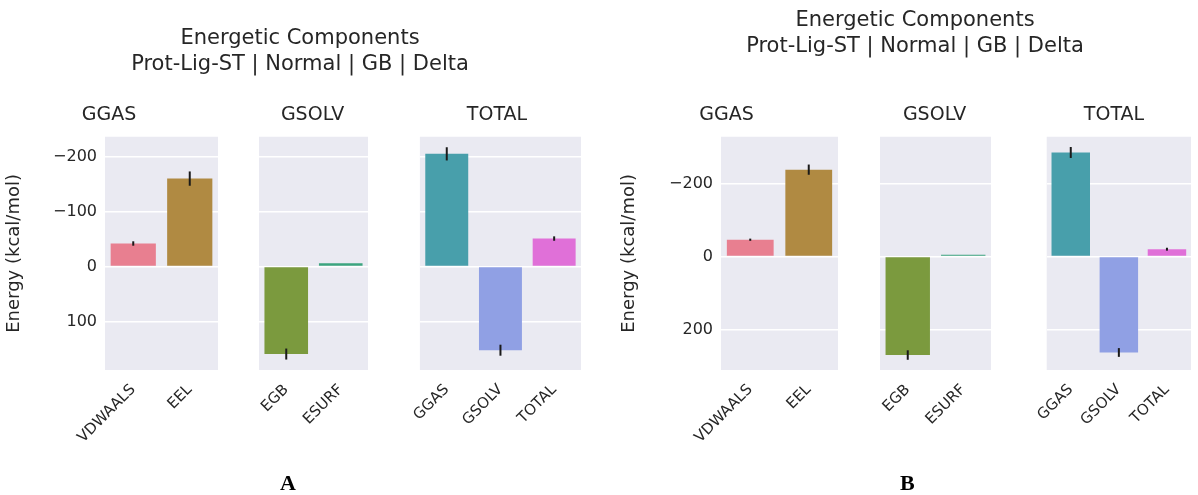 The image size is (1198, 495). Describe the element at coordinates (907, 482) in the screenshot. I see `text: B` at that location.